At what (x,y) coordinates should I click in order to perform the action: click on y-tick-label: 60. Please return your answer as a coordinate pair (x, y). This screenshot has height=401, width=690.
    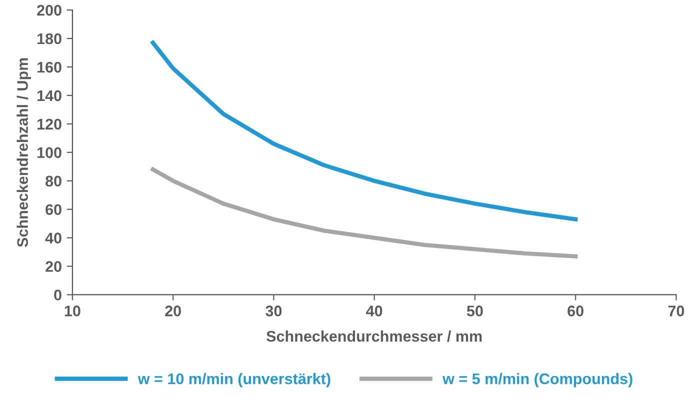
    Looking at the image, I should click on (54, 210).